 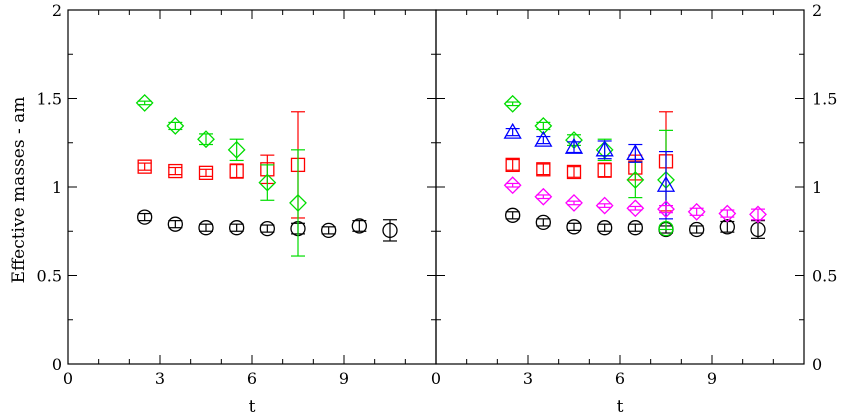 What do you see at coordinates (252, 407) in the screenshot?
I see `x-axis-title-left: t` at bounding box center [252, 407].